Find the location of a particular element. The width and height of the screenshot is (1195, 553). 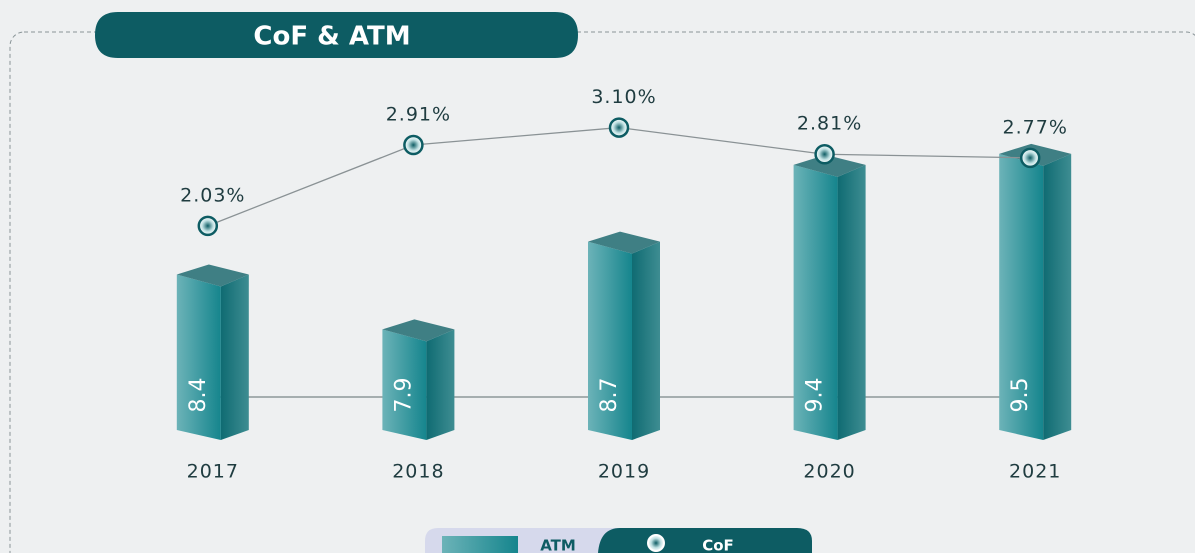

cof-value-label: 2.03% is located at coordinates (212, 195).